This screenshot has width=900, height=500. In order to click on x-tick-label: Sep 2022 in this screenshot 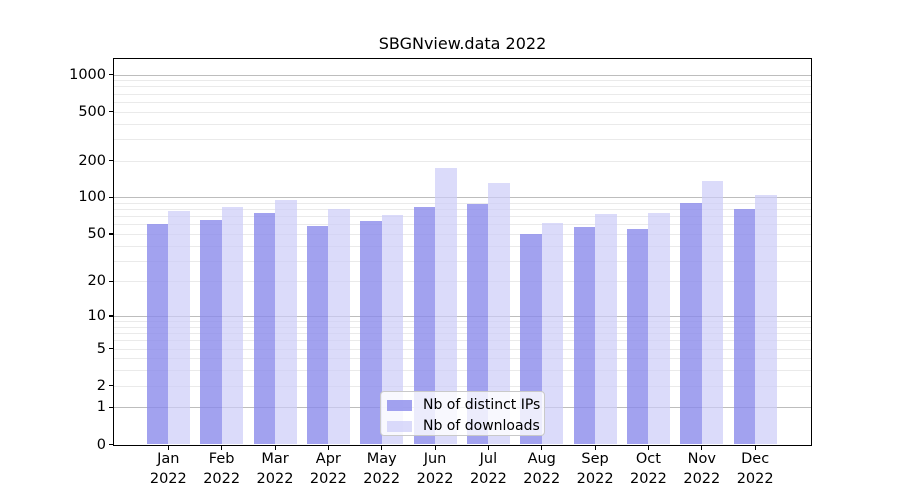, I will do `click(595, 469)`.